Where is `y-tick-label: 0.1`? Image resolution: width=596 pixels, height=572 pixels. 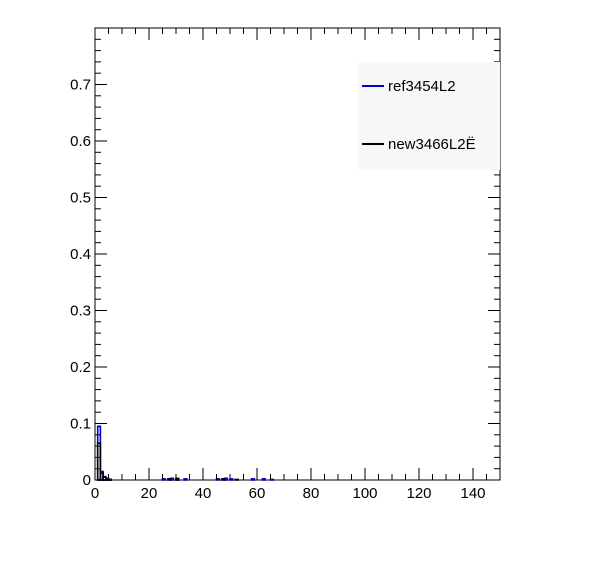
y-tick-label: 0.1 is located at coordinates (80, 424).